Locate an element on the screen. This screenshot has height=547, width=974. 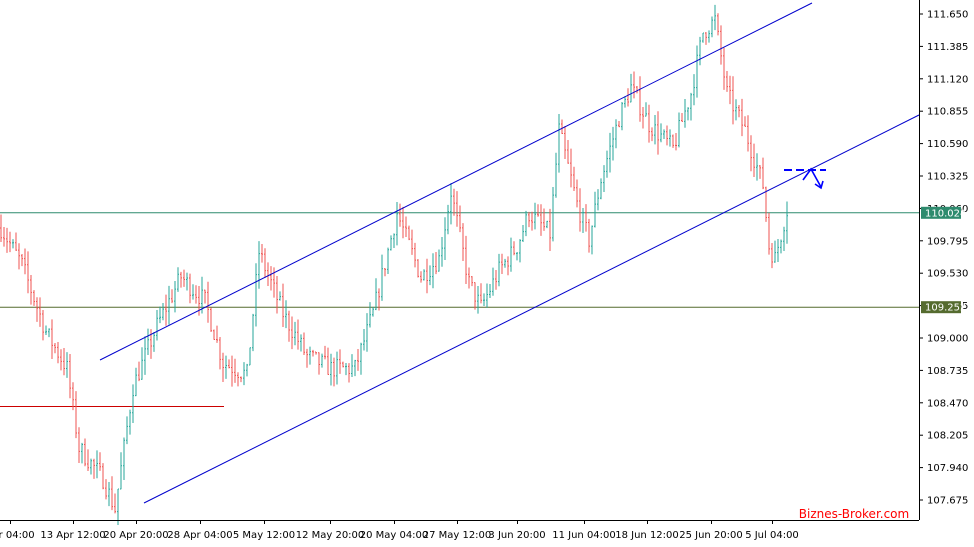
price-tick-label: 109.530 is located at coordinates (947, 274).